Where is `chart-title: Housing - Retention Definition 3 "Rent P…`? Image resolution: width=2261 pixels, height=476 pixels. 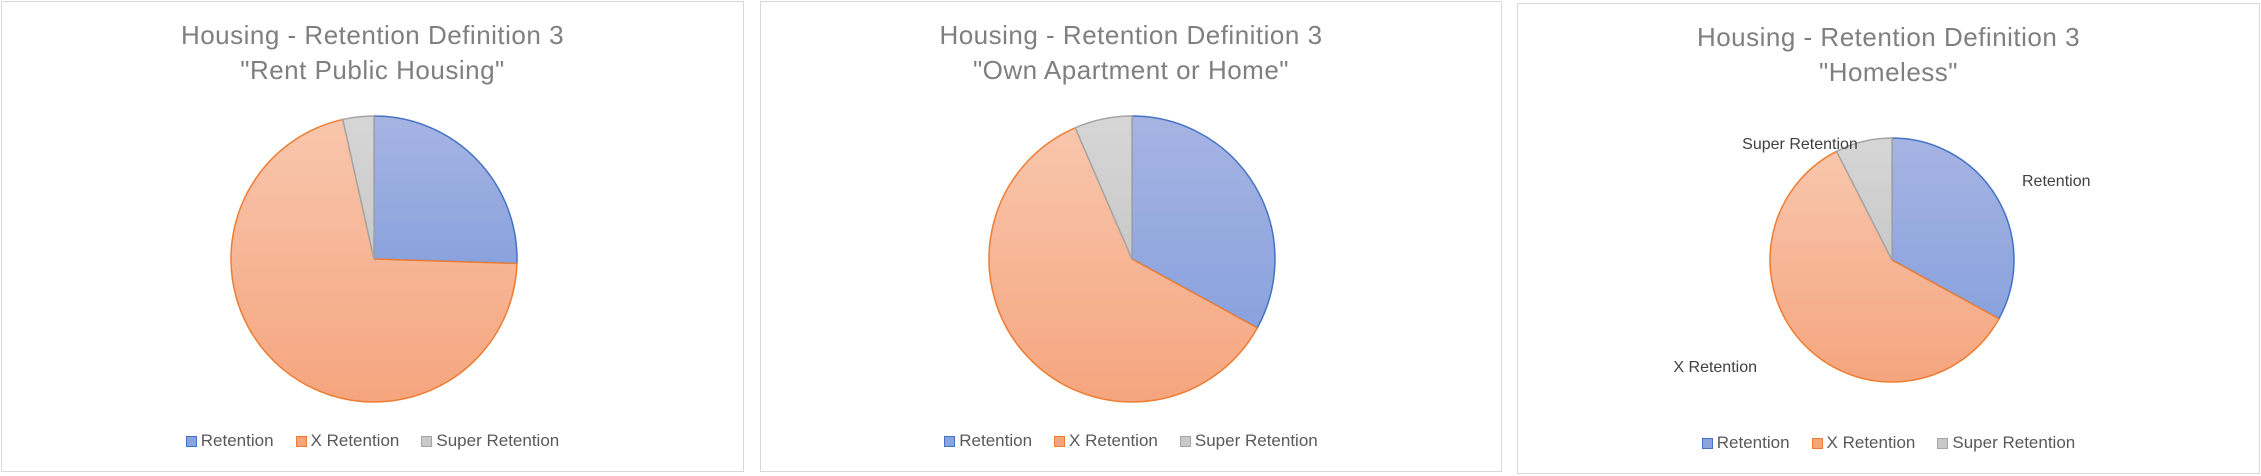 chart-title: Housing - Retention Definition 3 "Rent P… is located at coordinates (372, 53).